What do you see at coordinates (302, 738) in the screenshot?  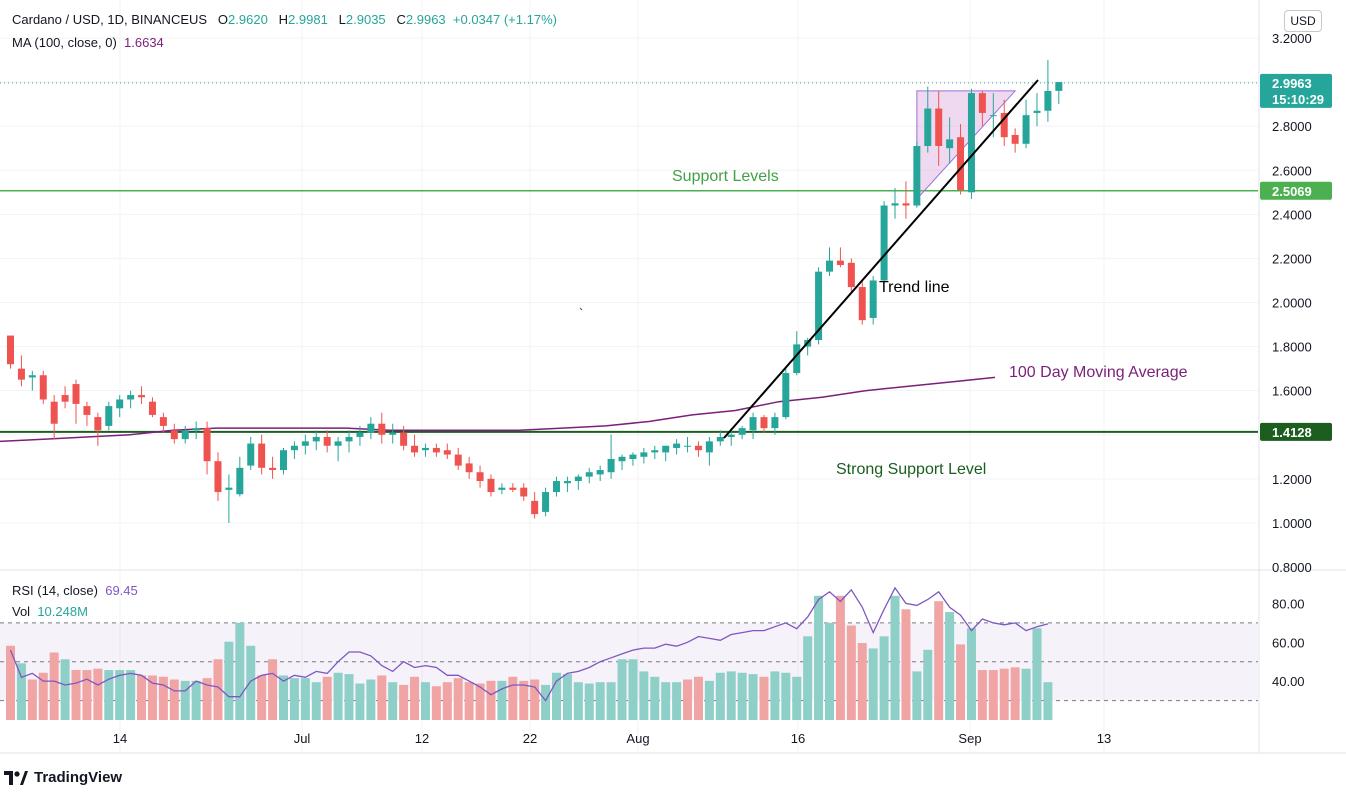 I see `time-tick-label: Jul` at bounding box center [302, 738].